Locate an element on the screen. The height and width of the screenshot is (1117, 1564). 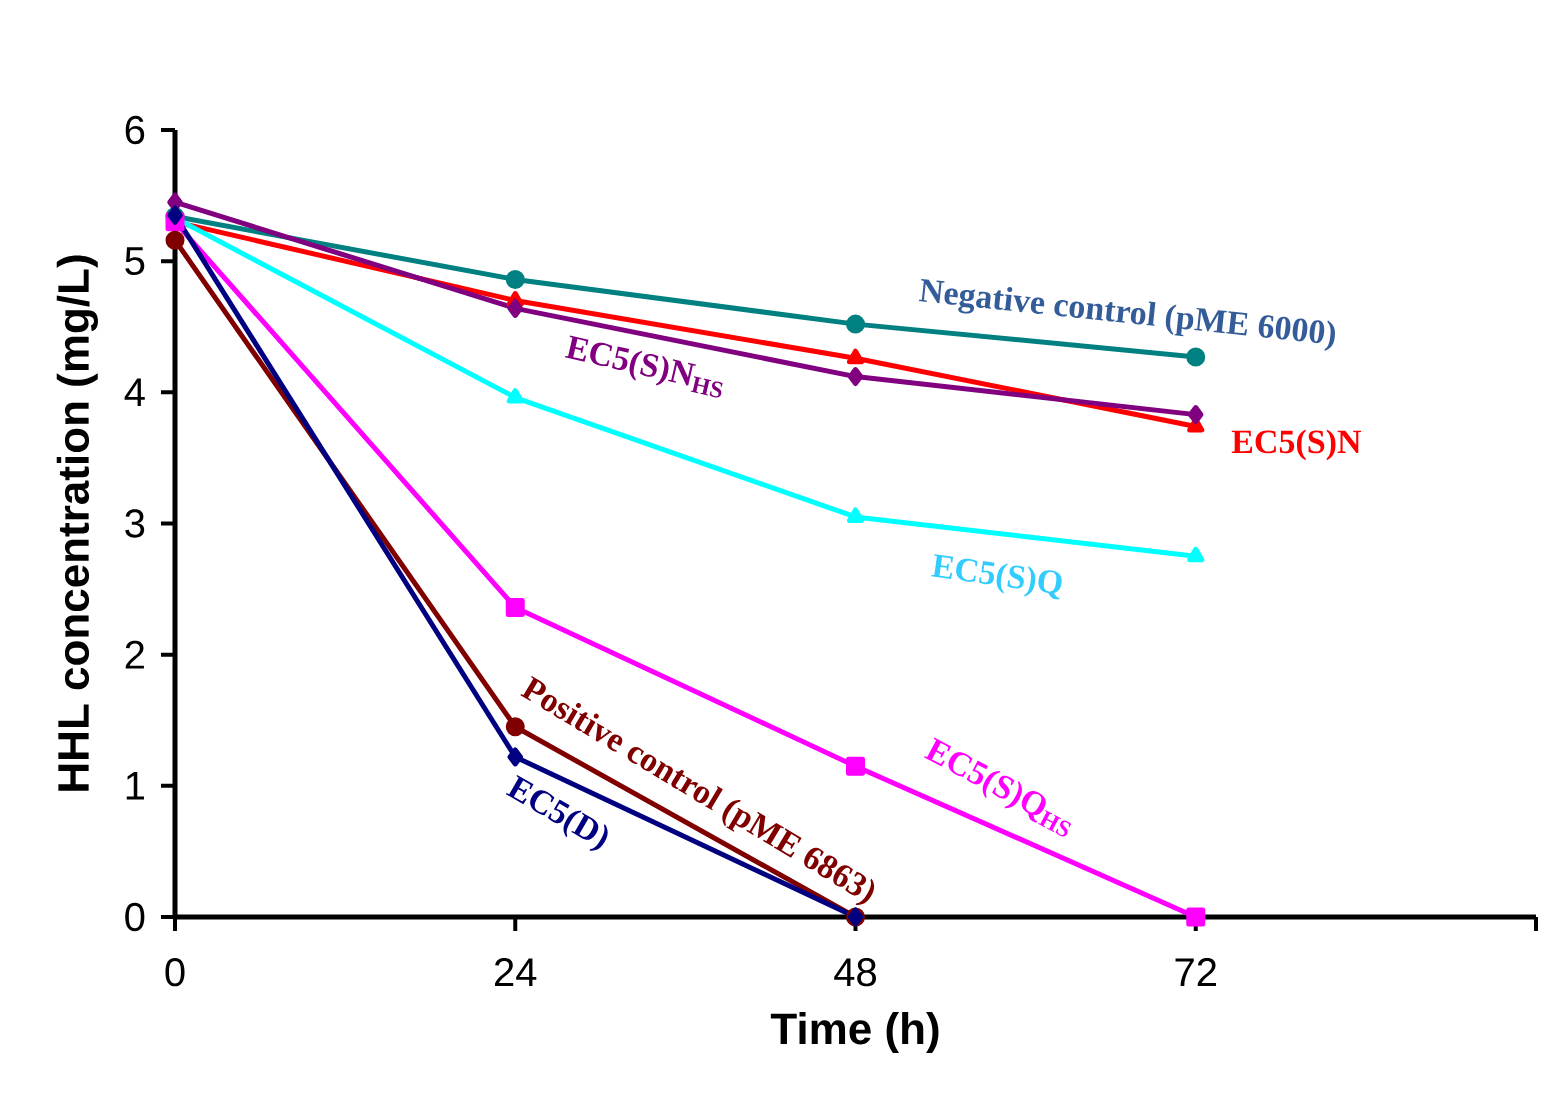
y-tick-label: 6 is located at coordinates (135, 130).